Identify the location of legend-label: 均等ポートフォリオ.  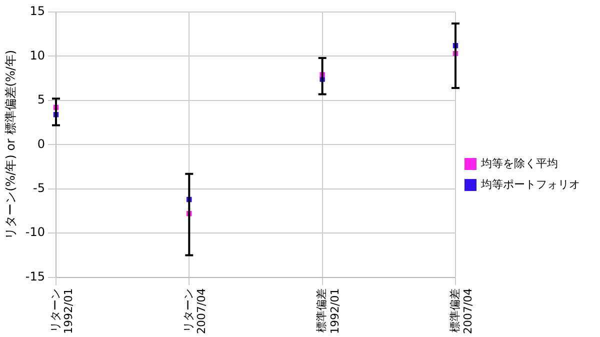
(530, 184).